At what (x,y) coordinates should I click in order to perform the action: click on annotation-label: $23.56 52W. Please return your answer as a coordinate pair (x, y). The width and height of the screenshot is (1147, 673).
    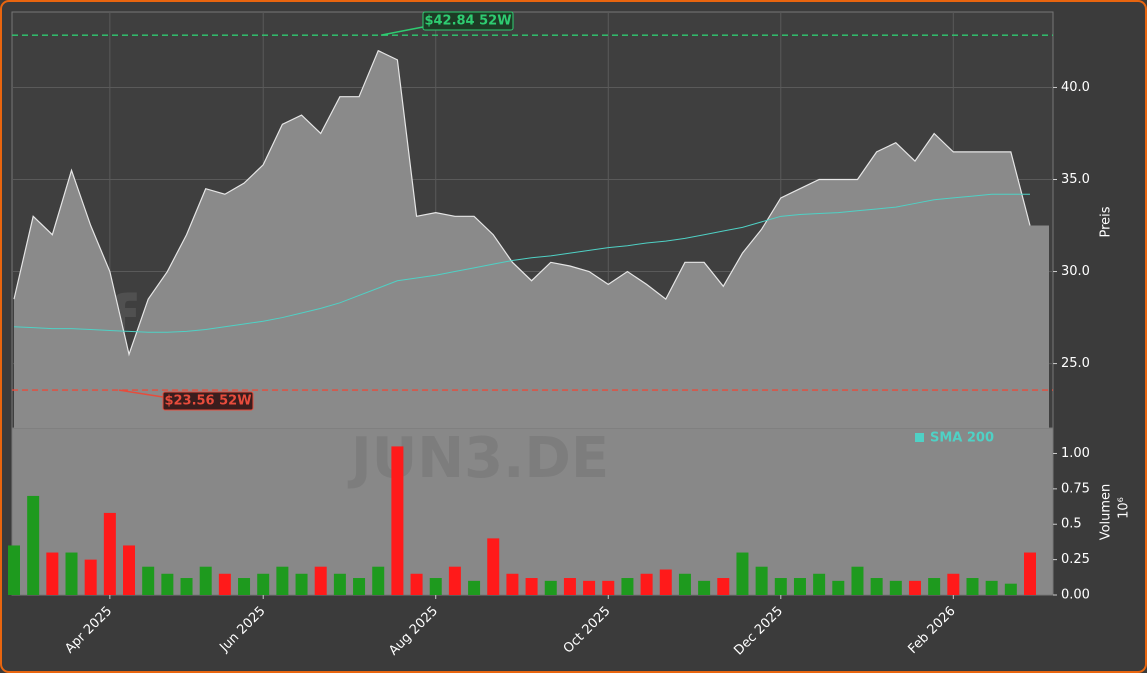
    Looking at the image, I should click on (207, 401).